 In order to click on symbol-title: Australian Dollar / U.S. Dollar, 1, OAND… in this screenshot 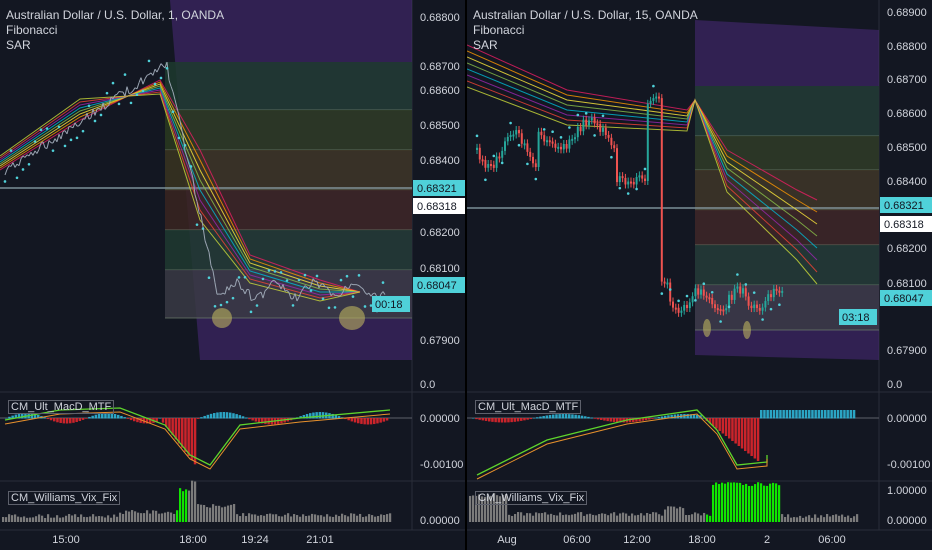, I will do `click(115, 15)`.